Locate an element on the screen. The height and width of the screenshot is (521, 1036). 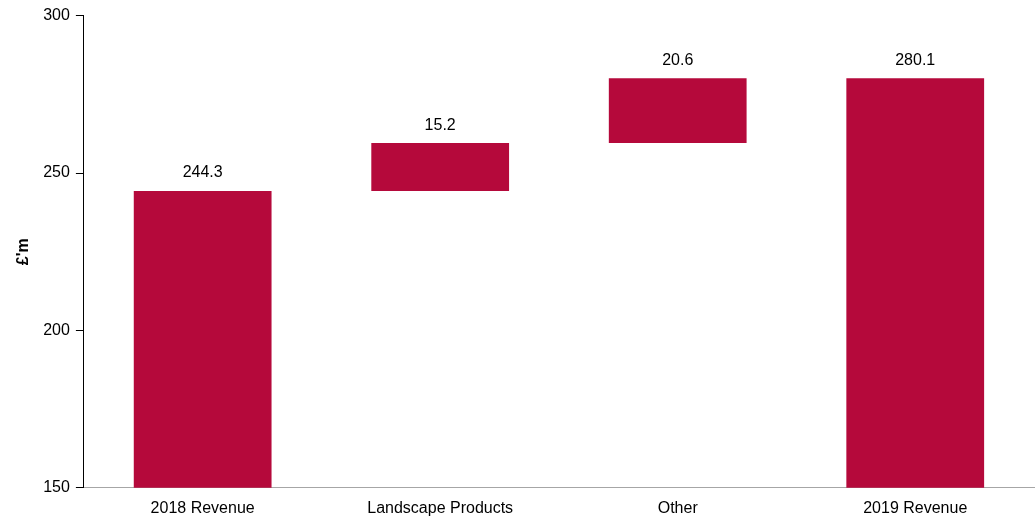
data-label: 280.1 is located at coordinates (915, 59).